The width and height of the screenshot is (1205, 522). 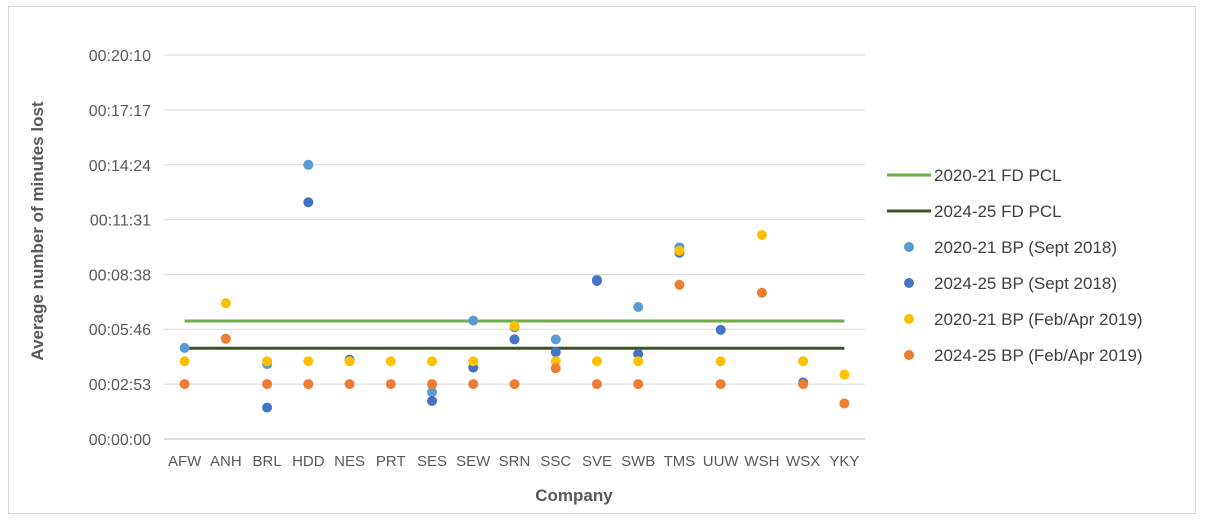 What do you see at coordinates (185, 461) in the screenshot?
I see `x-tick-label: AFW` at bounding box center [185, 461].